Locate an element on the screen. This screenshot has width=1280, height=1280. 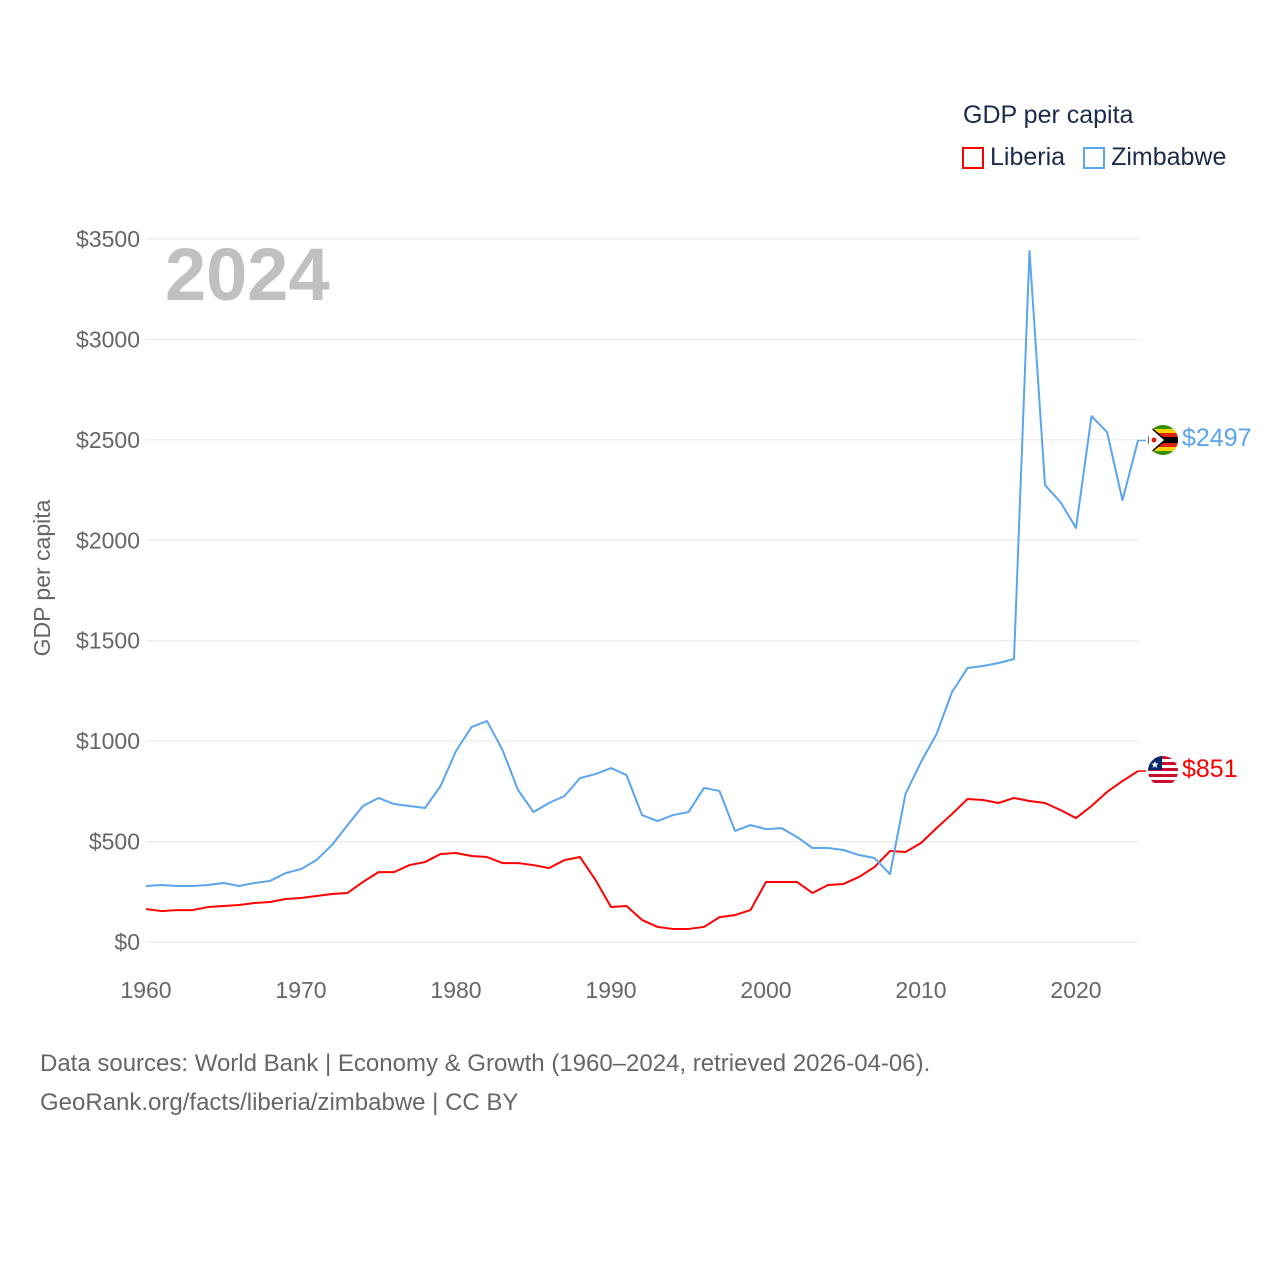
zimbabwe-flag-icon is located at coordinates (1163, 440).